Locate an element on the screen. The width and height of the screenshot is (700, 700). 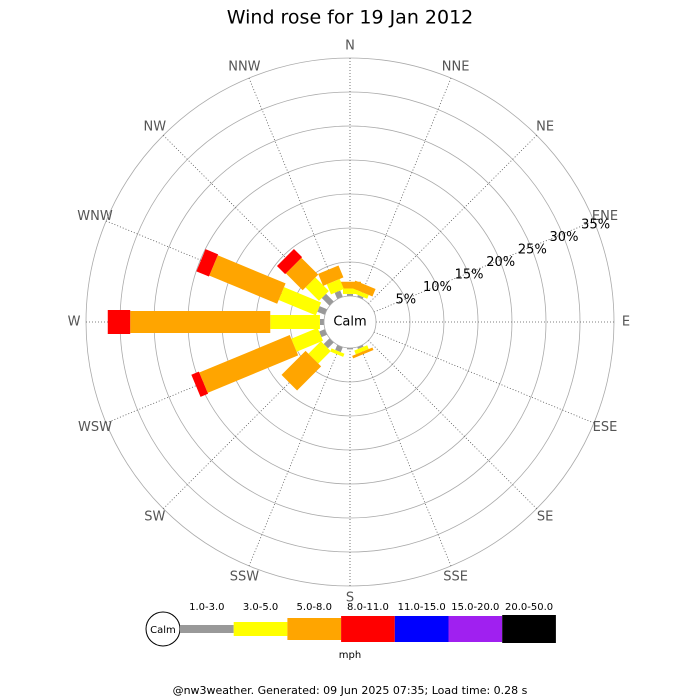
direction-label: SW is located at coordinates (154, 517).